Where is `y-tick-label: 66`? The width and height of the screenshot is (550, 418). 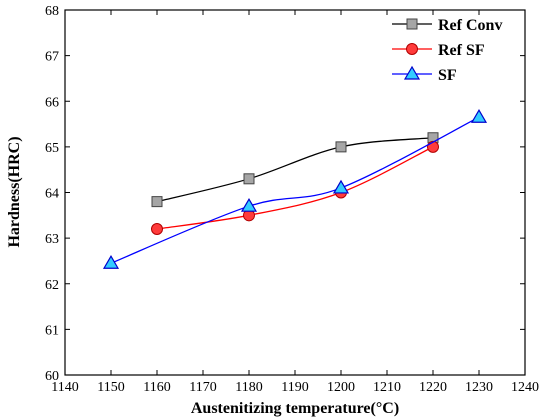
y-tick-label: 66 is located at coordinates (52, 102).